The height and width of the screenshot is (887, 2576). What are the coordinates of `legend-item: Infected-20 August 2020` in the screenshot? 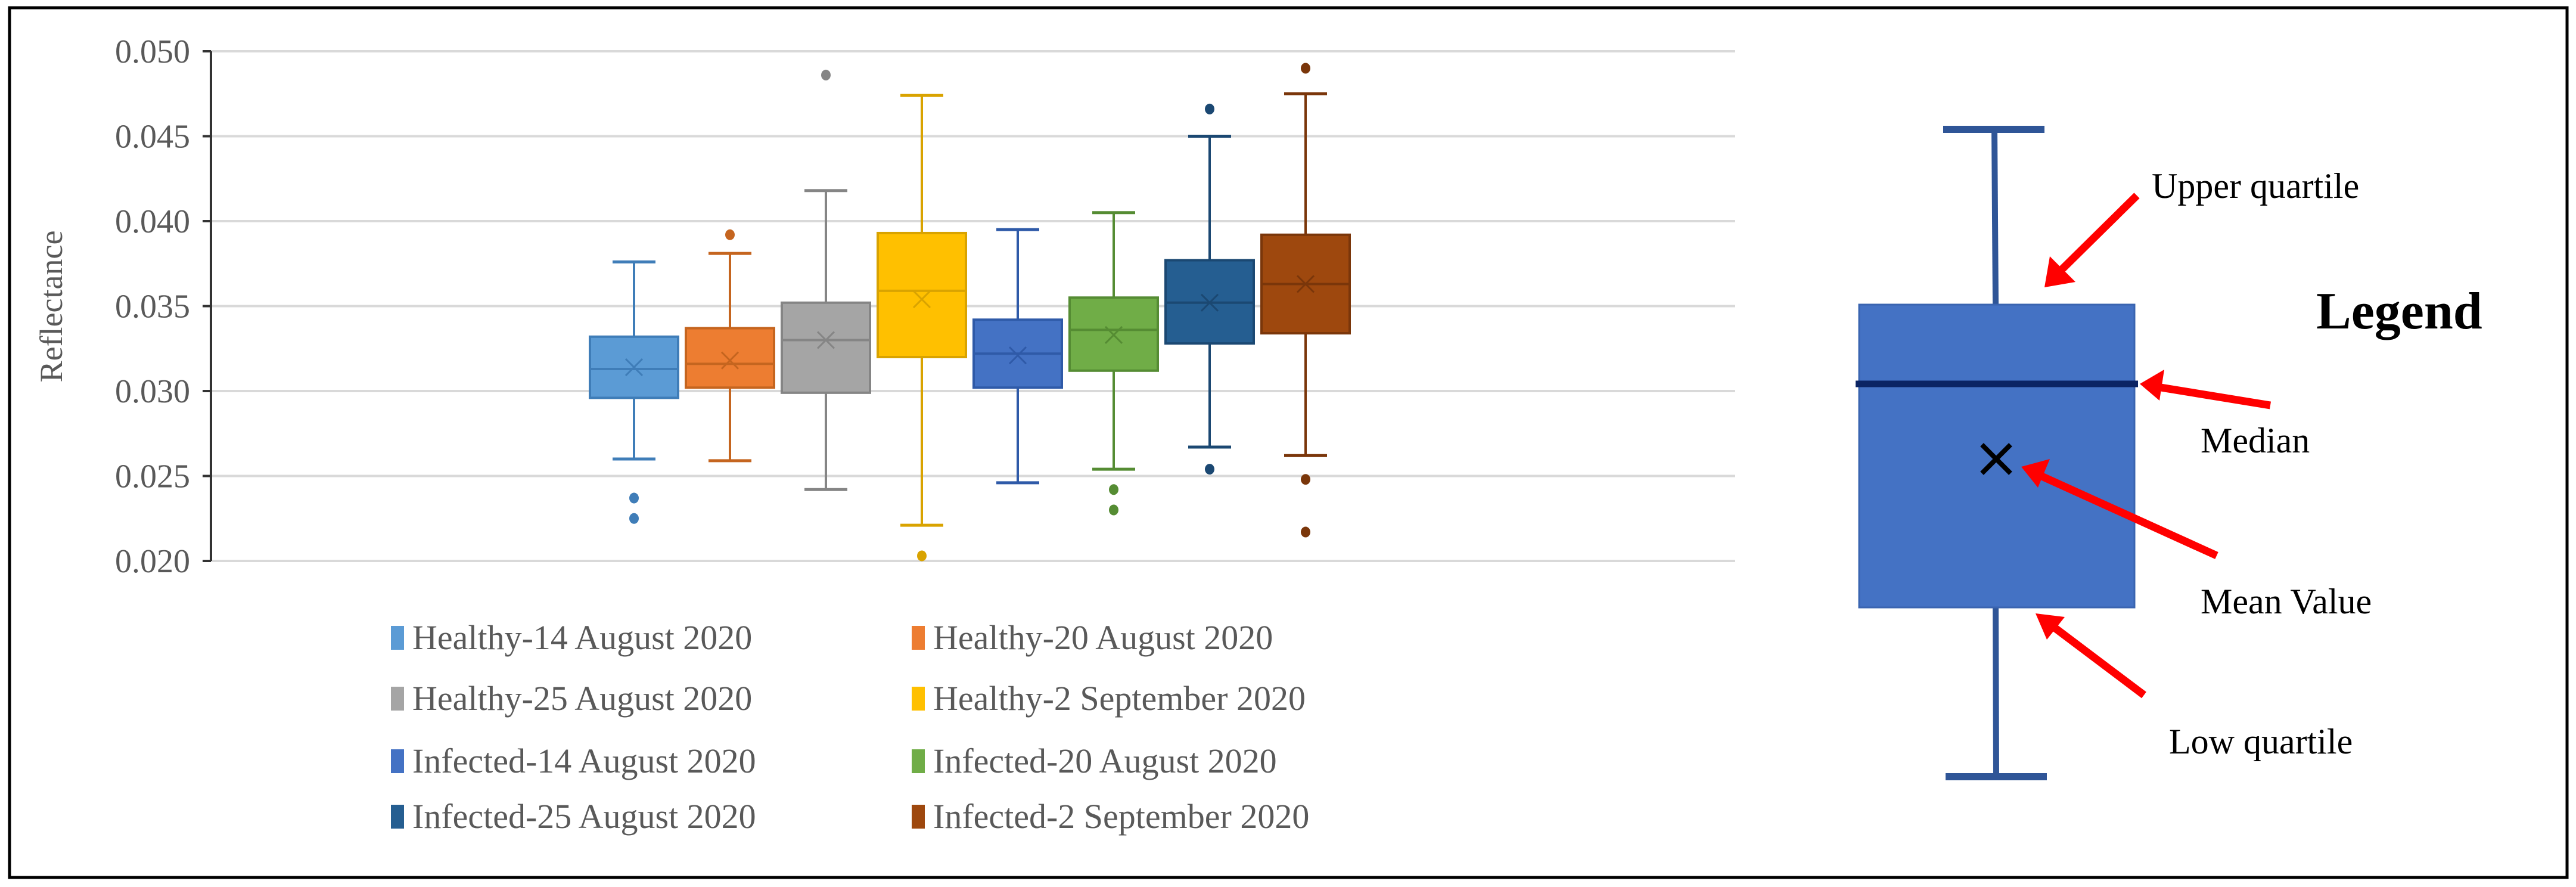 It's located at (1094, 761).